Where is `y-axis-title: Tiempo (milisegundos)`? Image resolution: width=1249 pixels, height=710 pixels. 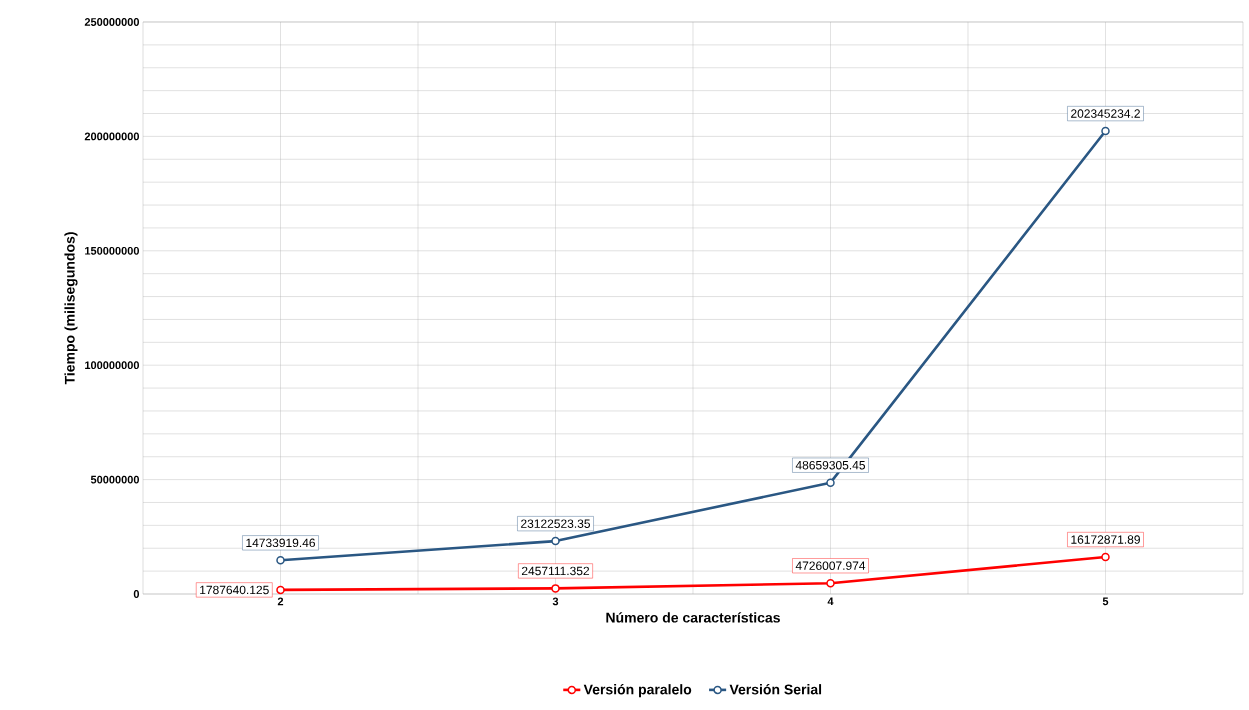
y-axis-title: Tiempo (milisegundos) is located at coordinates (71, 308).